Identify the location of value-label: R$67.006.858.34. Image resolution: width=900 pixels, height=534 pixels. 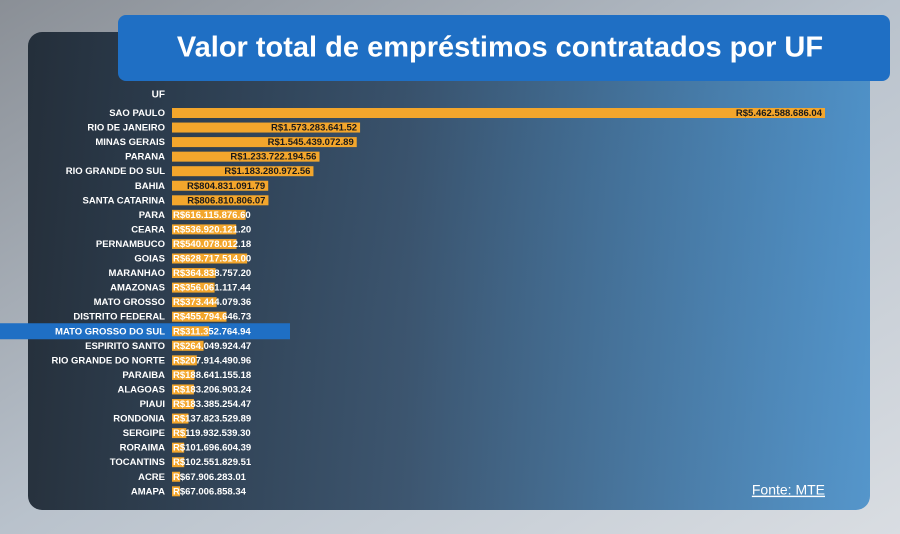
(210, 491).